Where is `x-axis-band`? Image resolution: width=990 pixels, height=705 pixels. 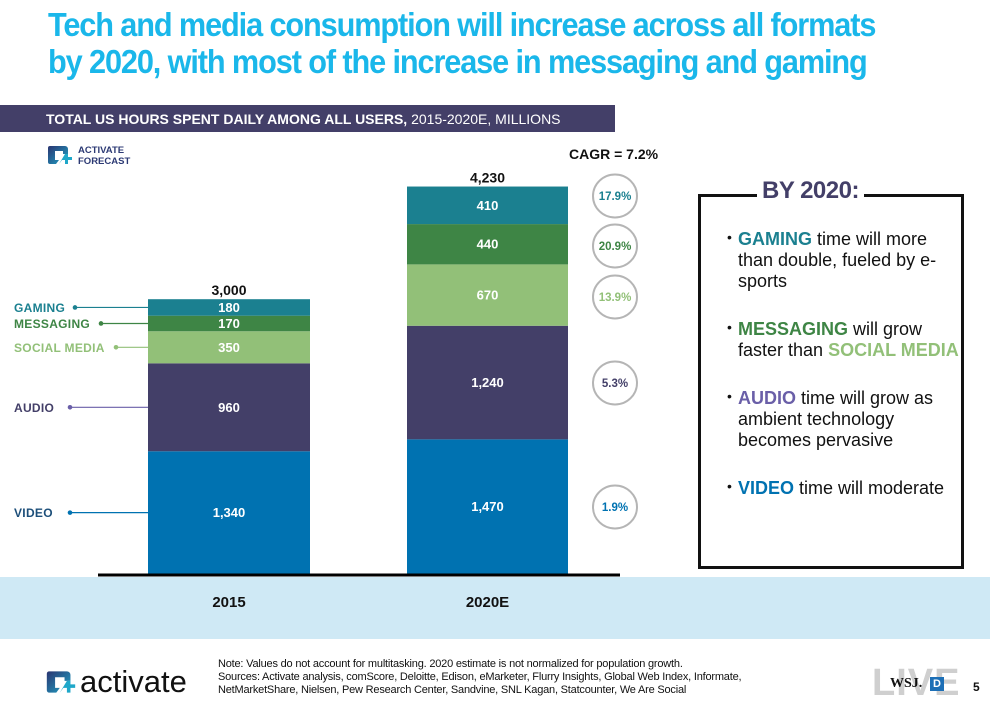
x-axis-band is located at coordinates (495, 608).